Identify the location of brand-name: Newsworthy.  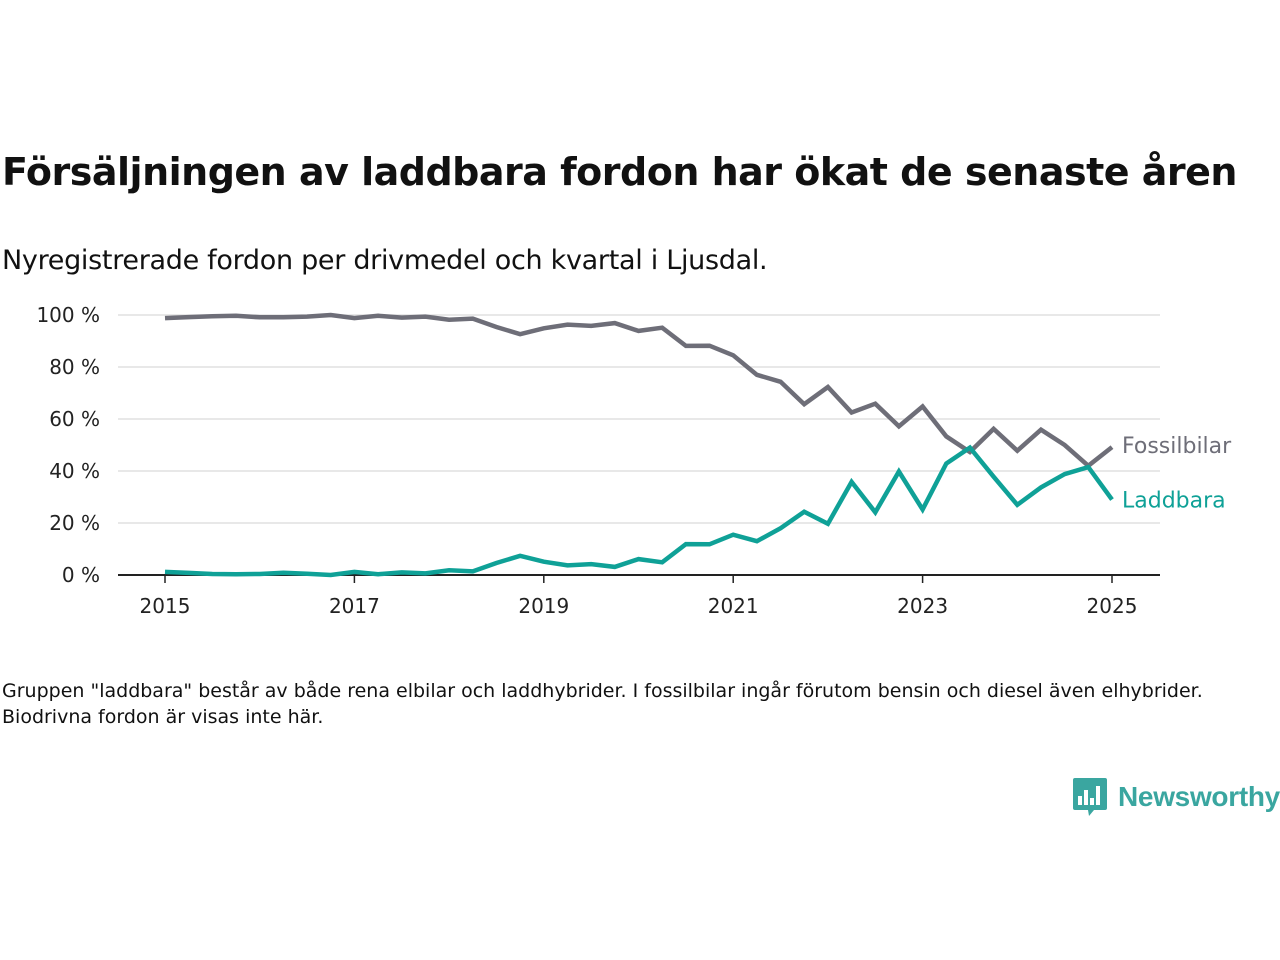
(1199, 796).